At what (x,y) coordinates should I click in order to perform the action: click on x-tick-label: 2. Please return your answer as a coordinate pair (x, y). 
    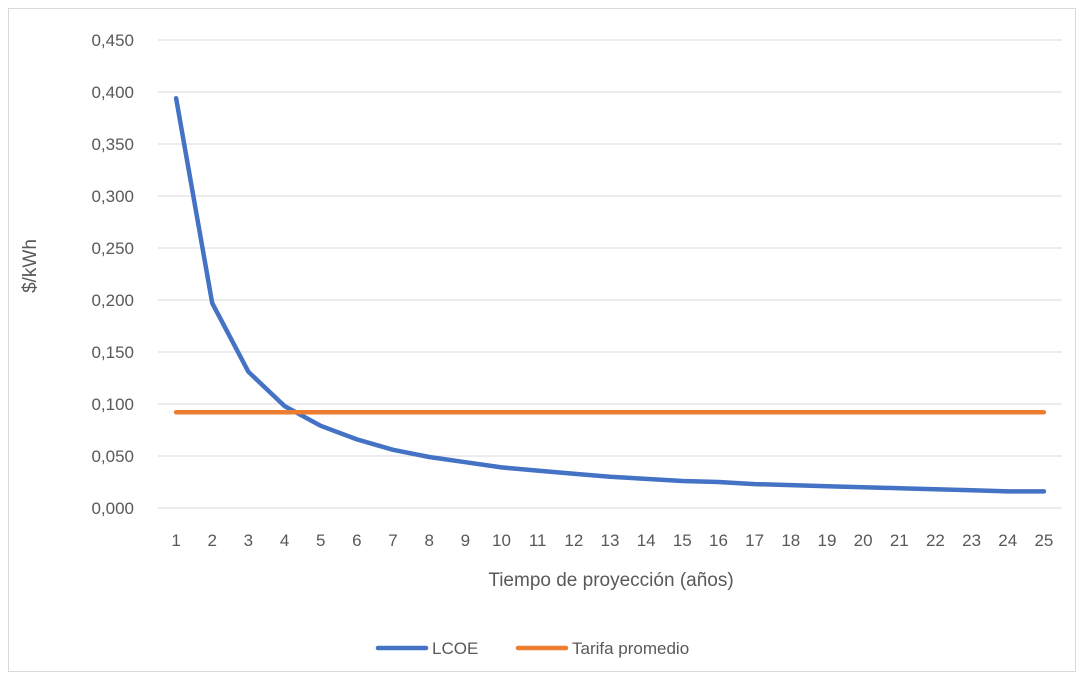
    Looking at the image, I should click on (212, 540).